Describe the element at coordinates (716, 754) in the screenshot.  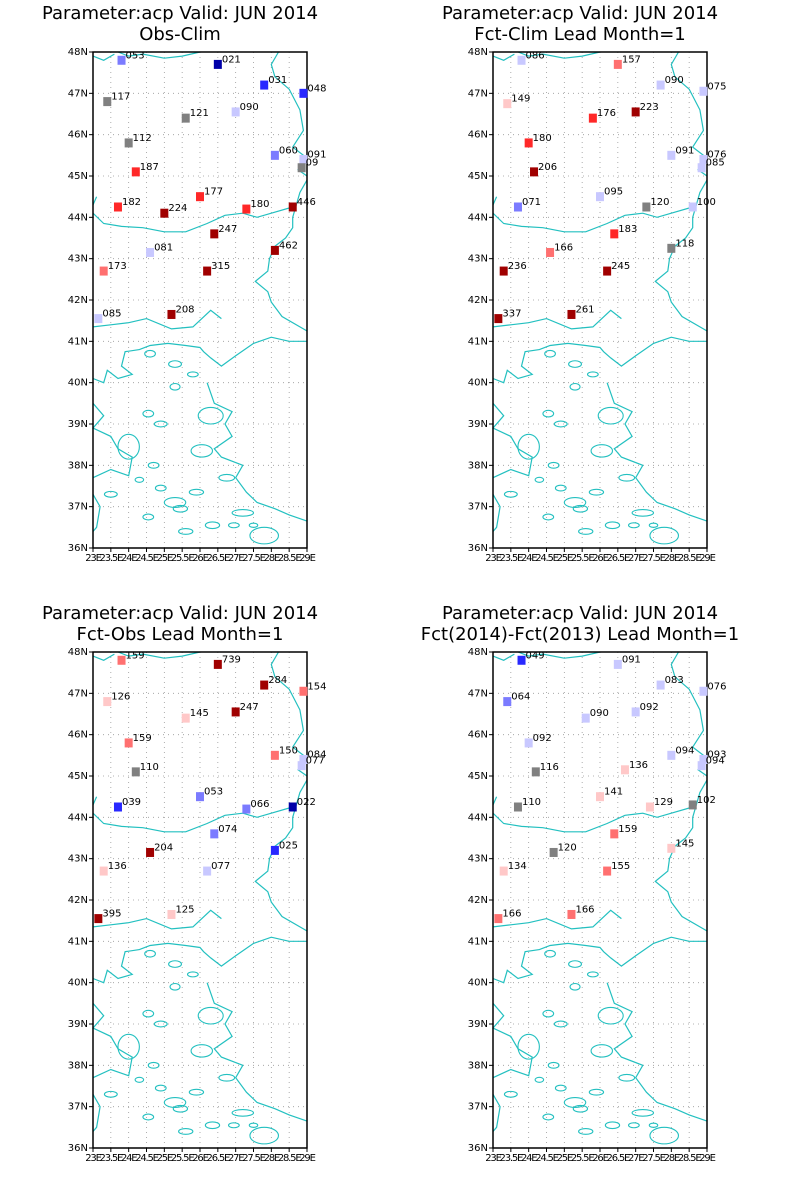
I see `station-value-label: 093` at that location.